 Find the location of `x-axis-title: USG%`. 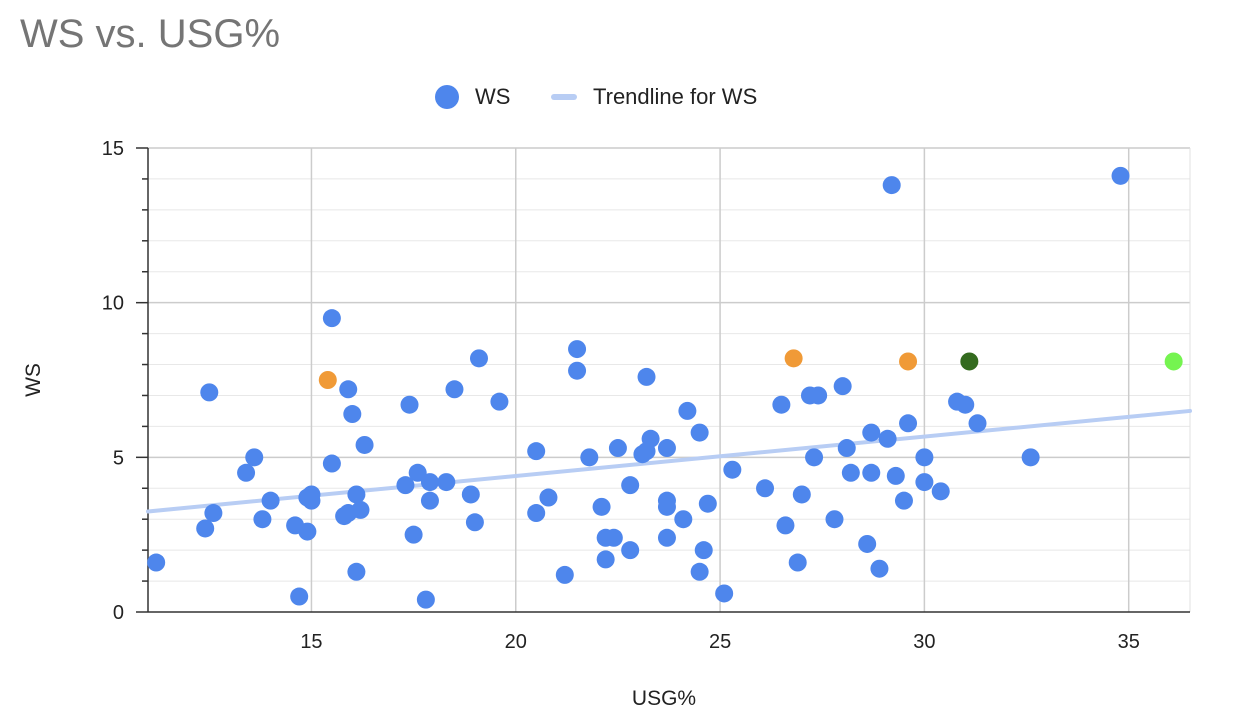

x-axis-title: USG% is located at coordinates (664, 698).